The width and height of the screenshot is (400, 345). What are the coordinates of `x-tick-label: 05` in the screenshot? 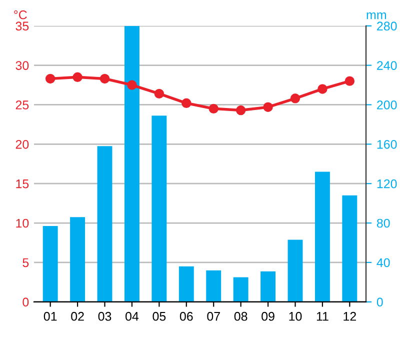 It's located at (159, 316).